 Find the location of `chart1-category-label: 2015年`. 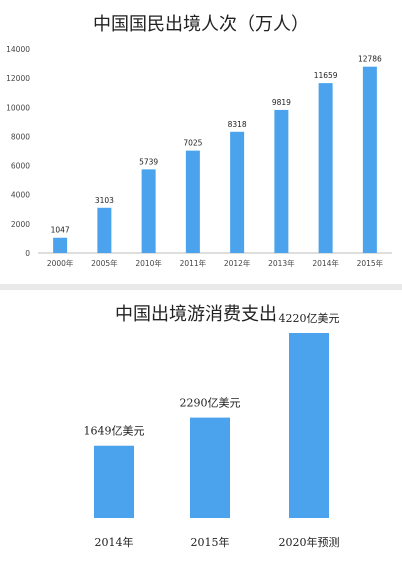

chart1-category-label: 2015年 is located at coordinates (370, 263).